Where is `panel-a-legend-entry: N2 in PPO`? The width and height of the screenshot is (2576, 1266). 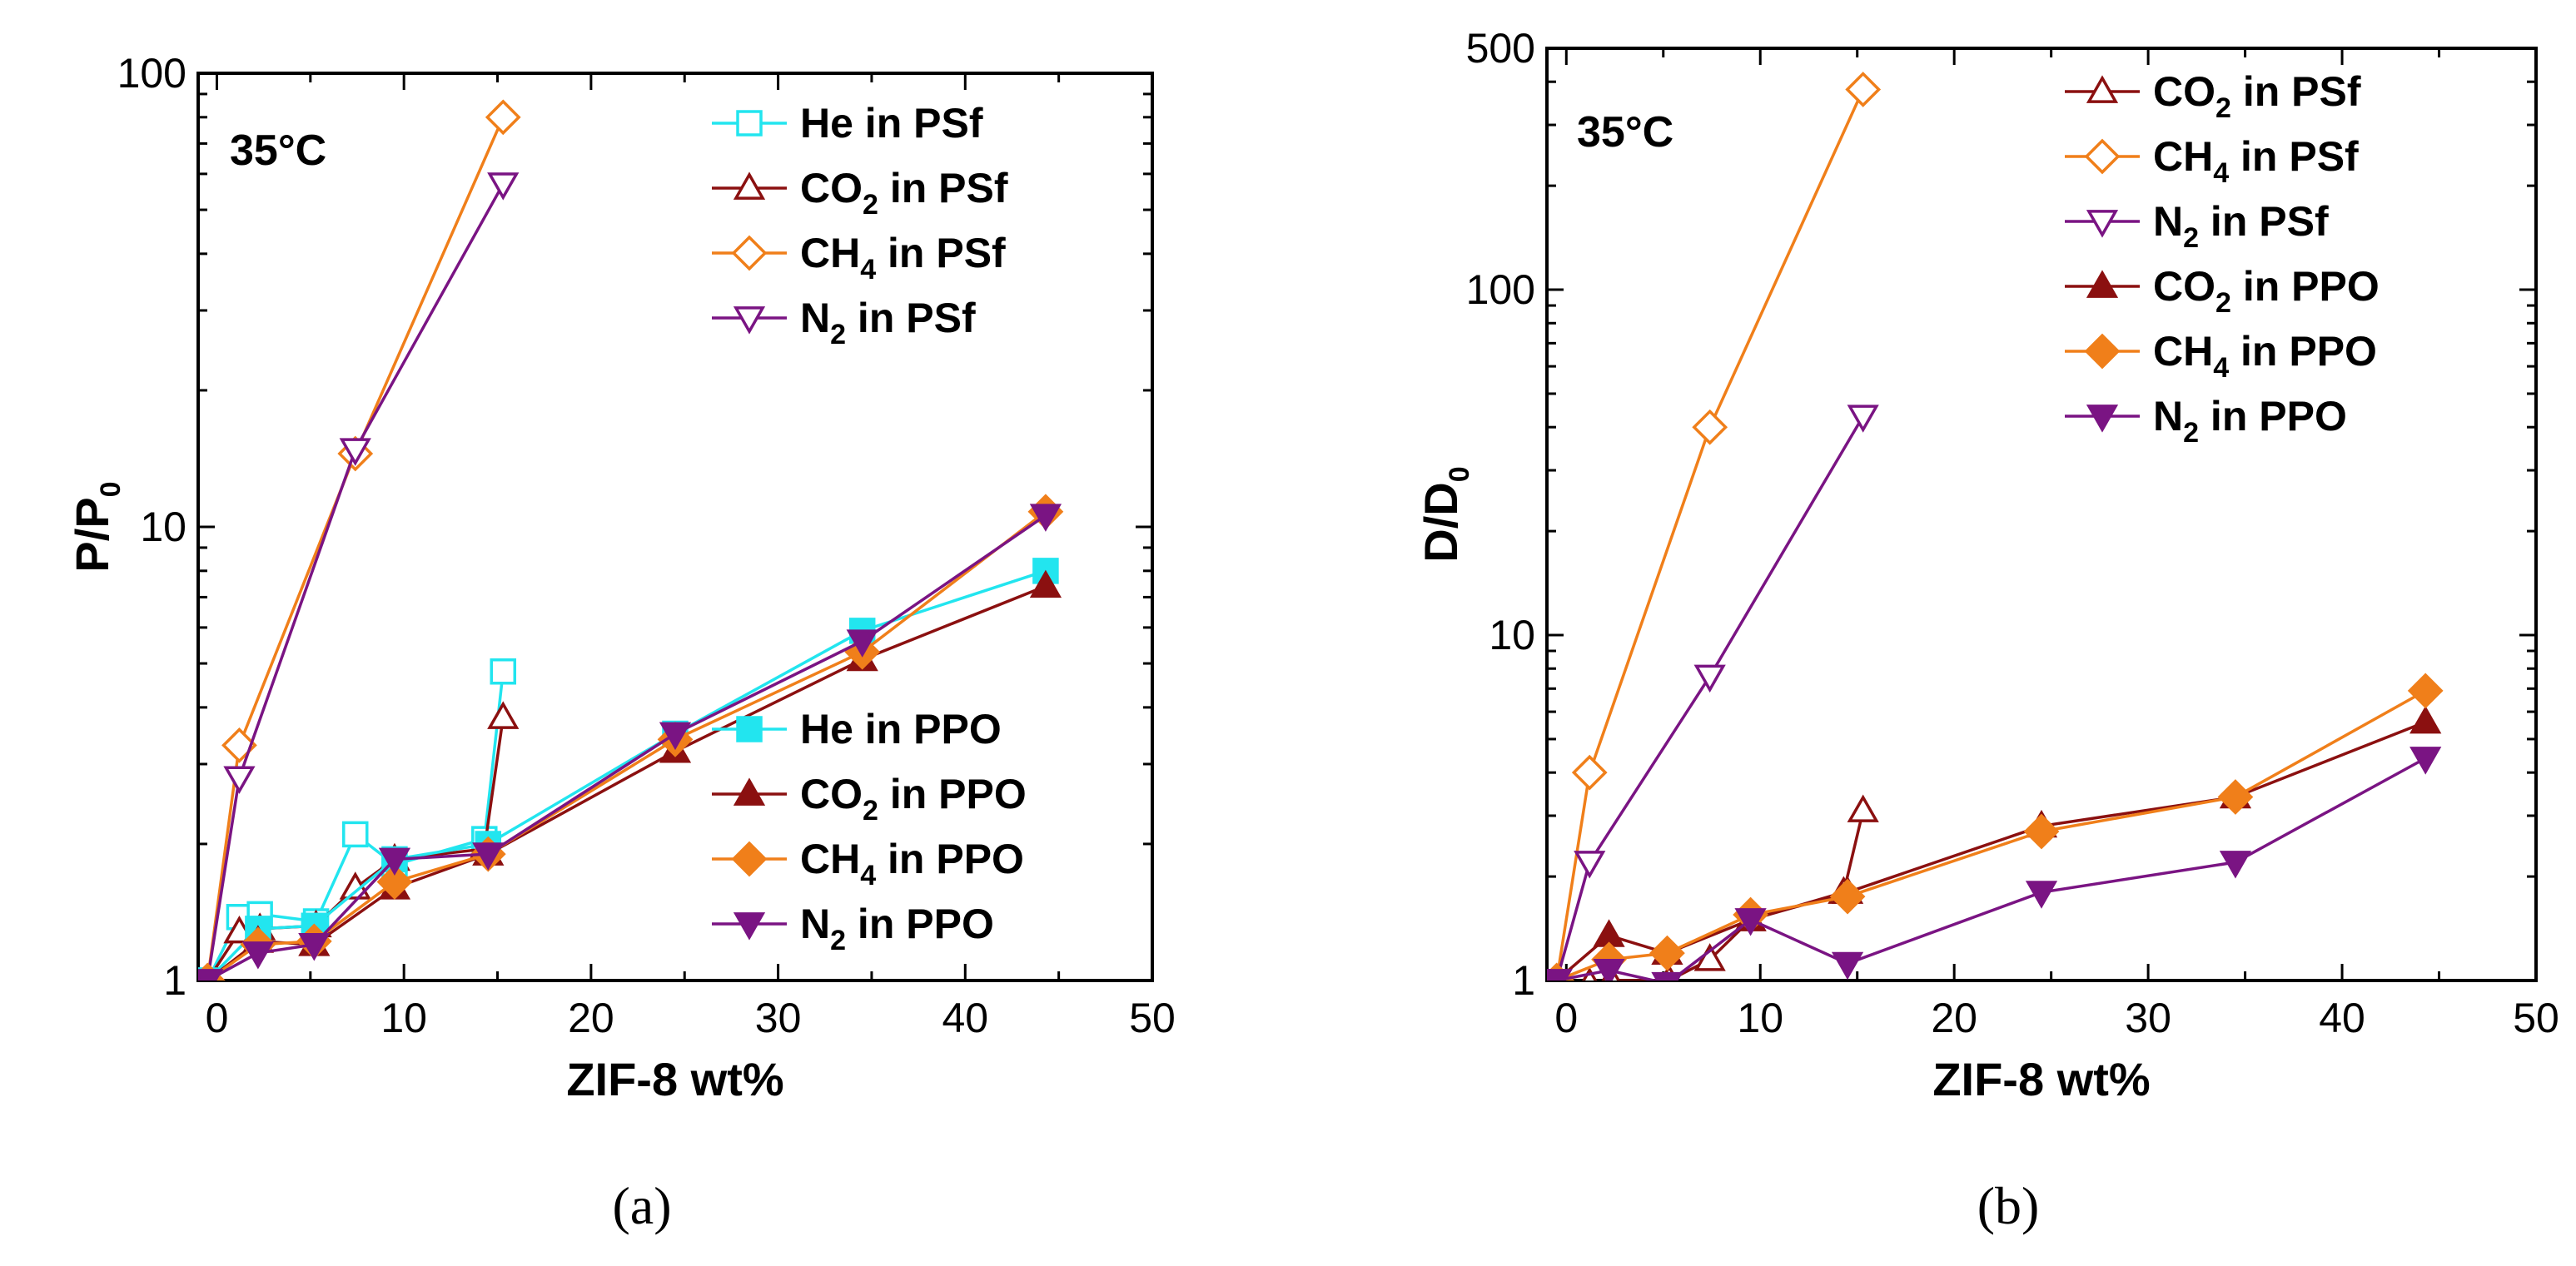
panel-a-legend-entry: N2 in PPO is located at coordinates (853, 928).